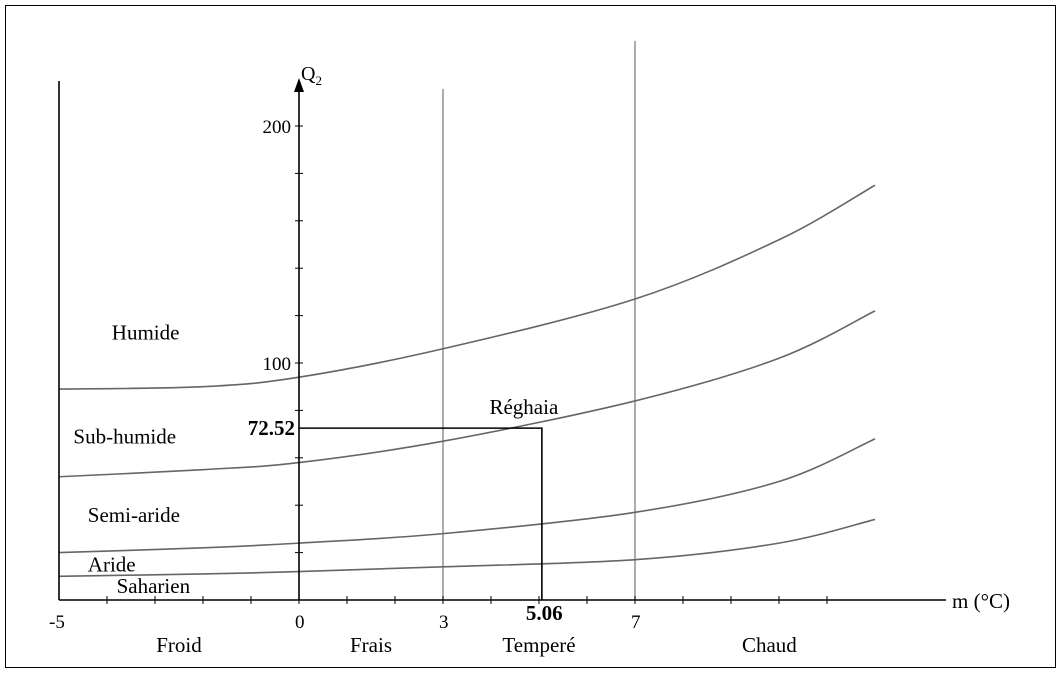 The width and height of the screenshot is (1063, 673). What do you see at coordinates (179, 645) in the screenshot?
I see `temperature-class-froid: Froid` at bounding box center [179, 645].